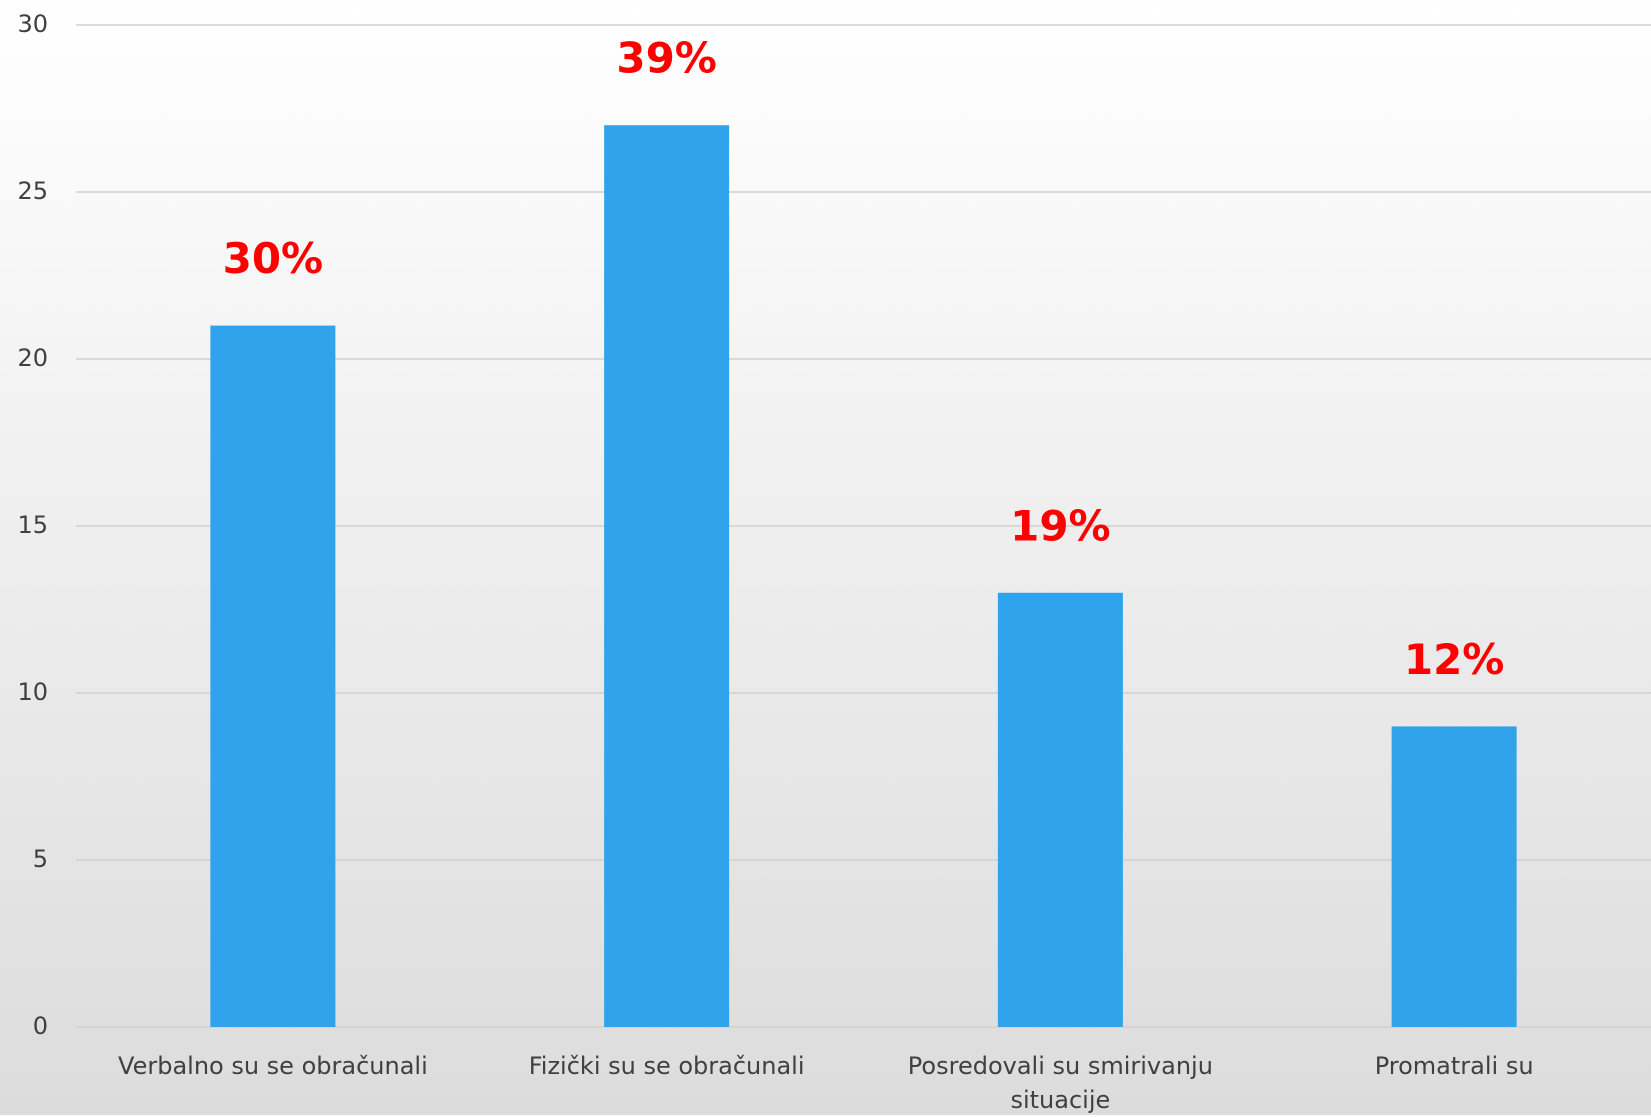  I want to click on y-tick-label: 10, so click(32, 692).